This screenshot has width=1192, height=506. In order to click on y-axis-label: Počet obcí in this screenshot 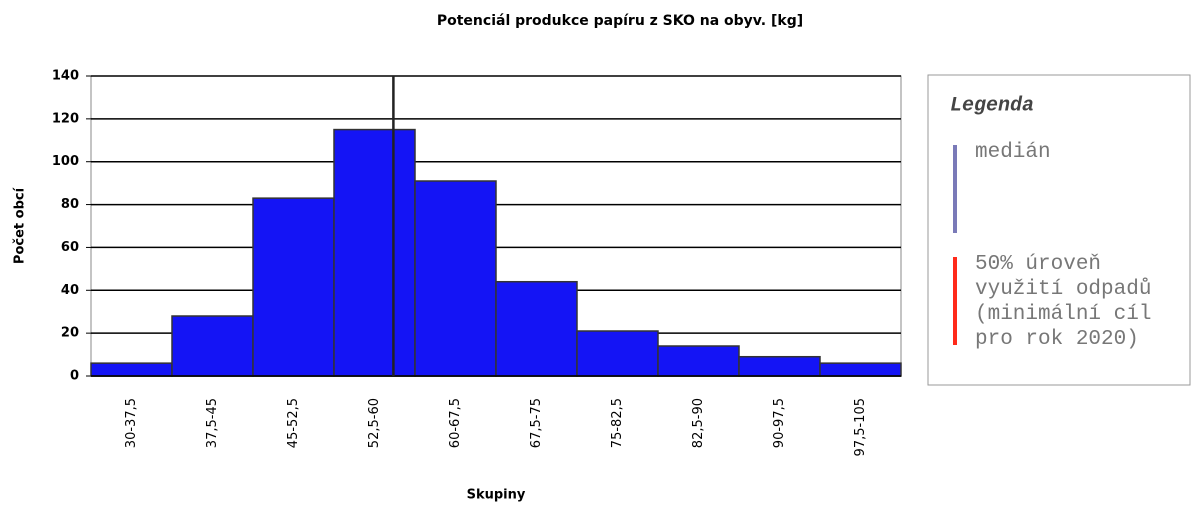, I will do `click(20, 225)`.